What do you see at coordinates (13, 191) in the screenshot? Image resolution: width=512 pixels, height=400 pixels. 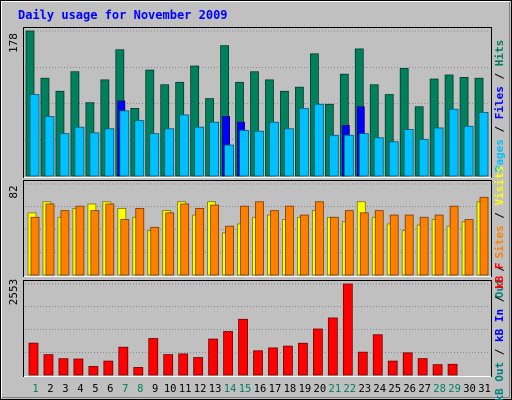 I see `panel-max-label: 82` at bounding box center [13, 191].